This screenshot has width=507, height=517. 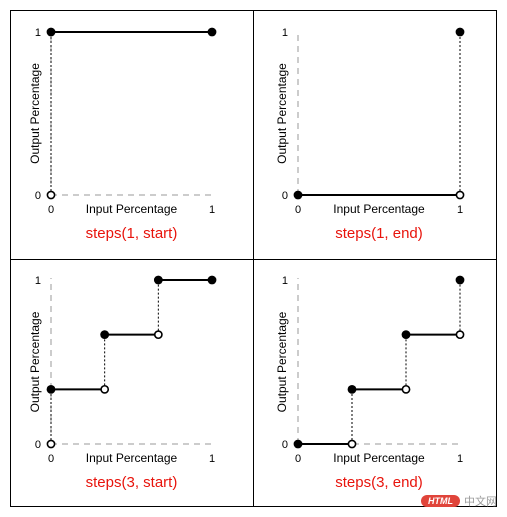 What do you see at coordinates (132, 233) in the screenshot?
I see `chart-caption: steps(1, start)` at bounding box center [132, 233].